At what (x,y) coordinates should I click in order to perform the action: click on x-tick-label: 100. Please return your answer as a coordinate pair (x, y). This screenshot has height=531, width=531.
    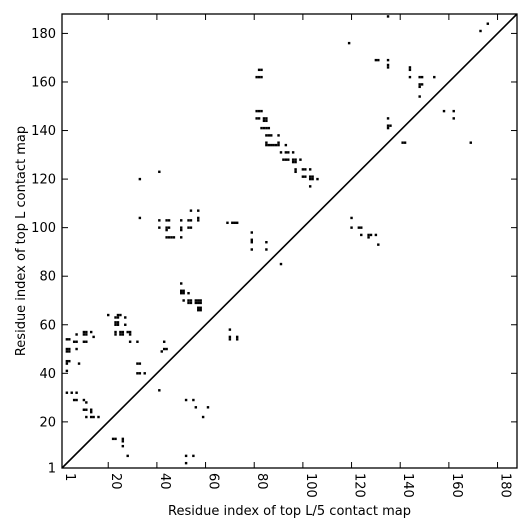
    Looking at the image, I should click on (310, 485).